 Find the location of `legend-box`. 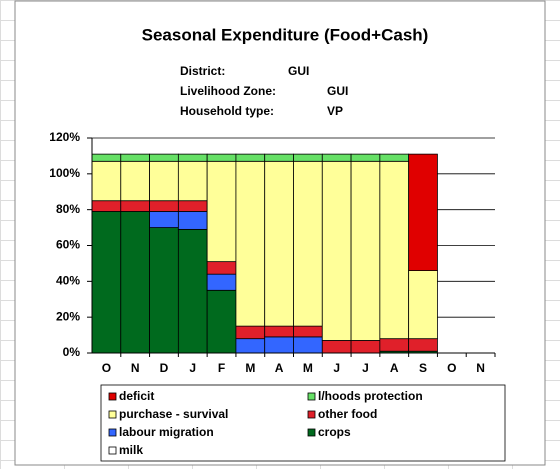

legend-box is located at coordinates (303, 423).